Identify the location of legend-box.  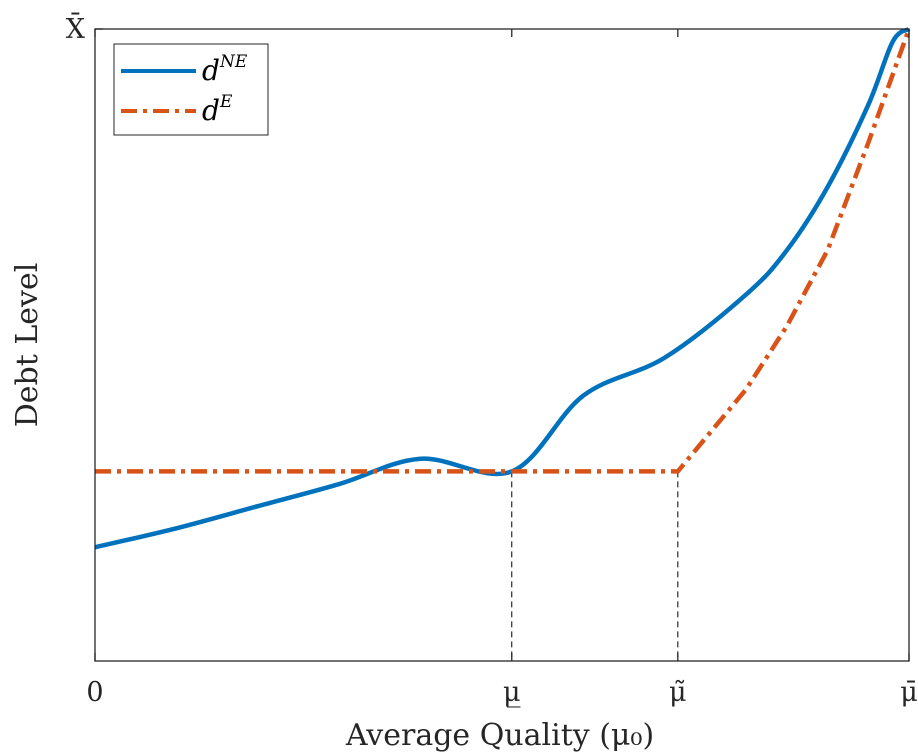
(191, 89).